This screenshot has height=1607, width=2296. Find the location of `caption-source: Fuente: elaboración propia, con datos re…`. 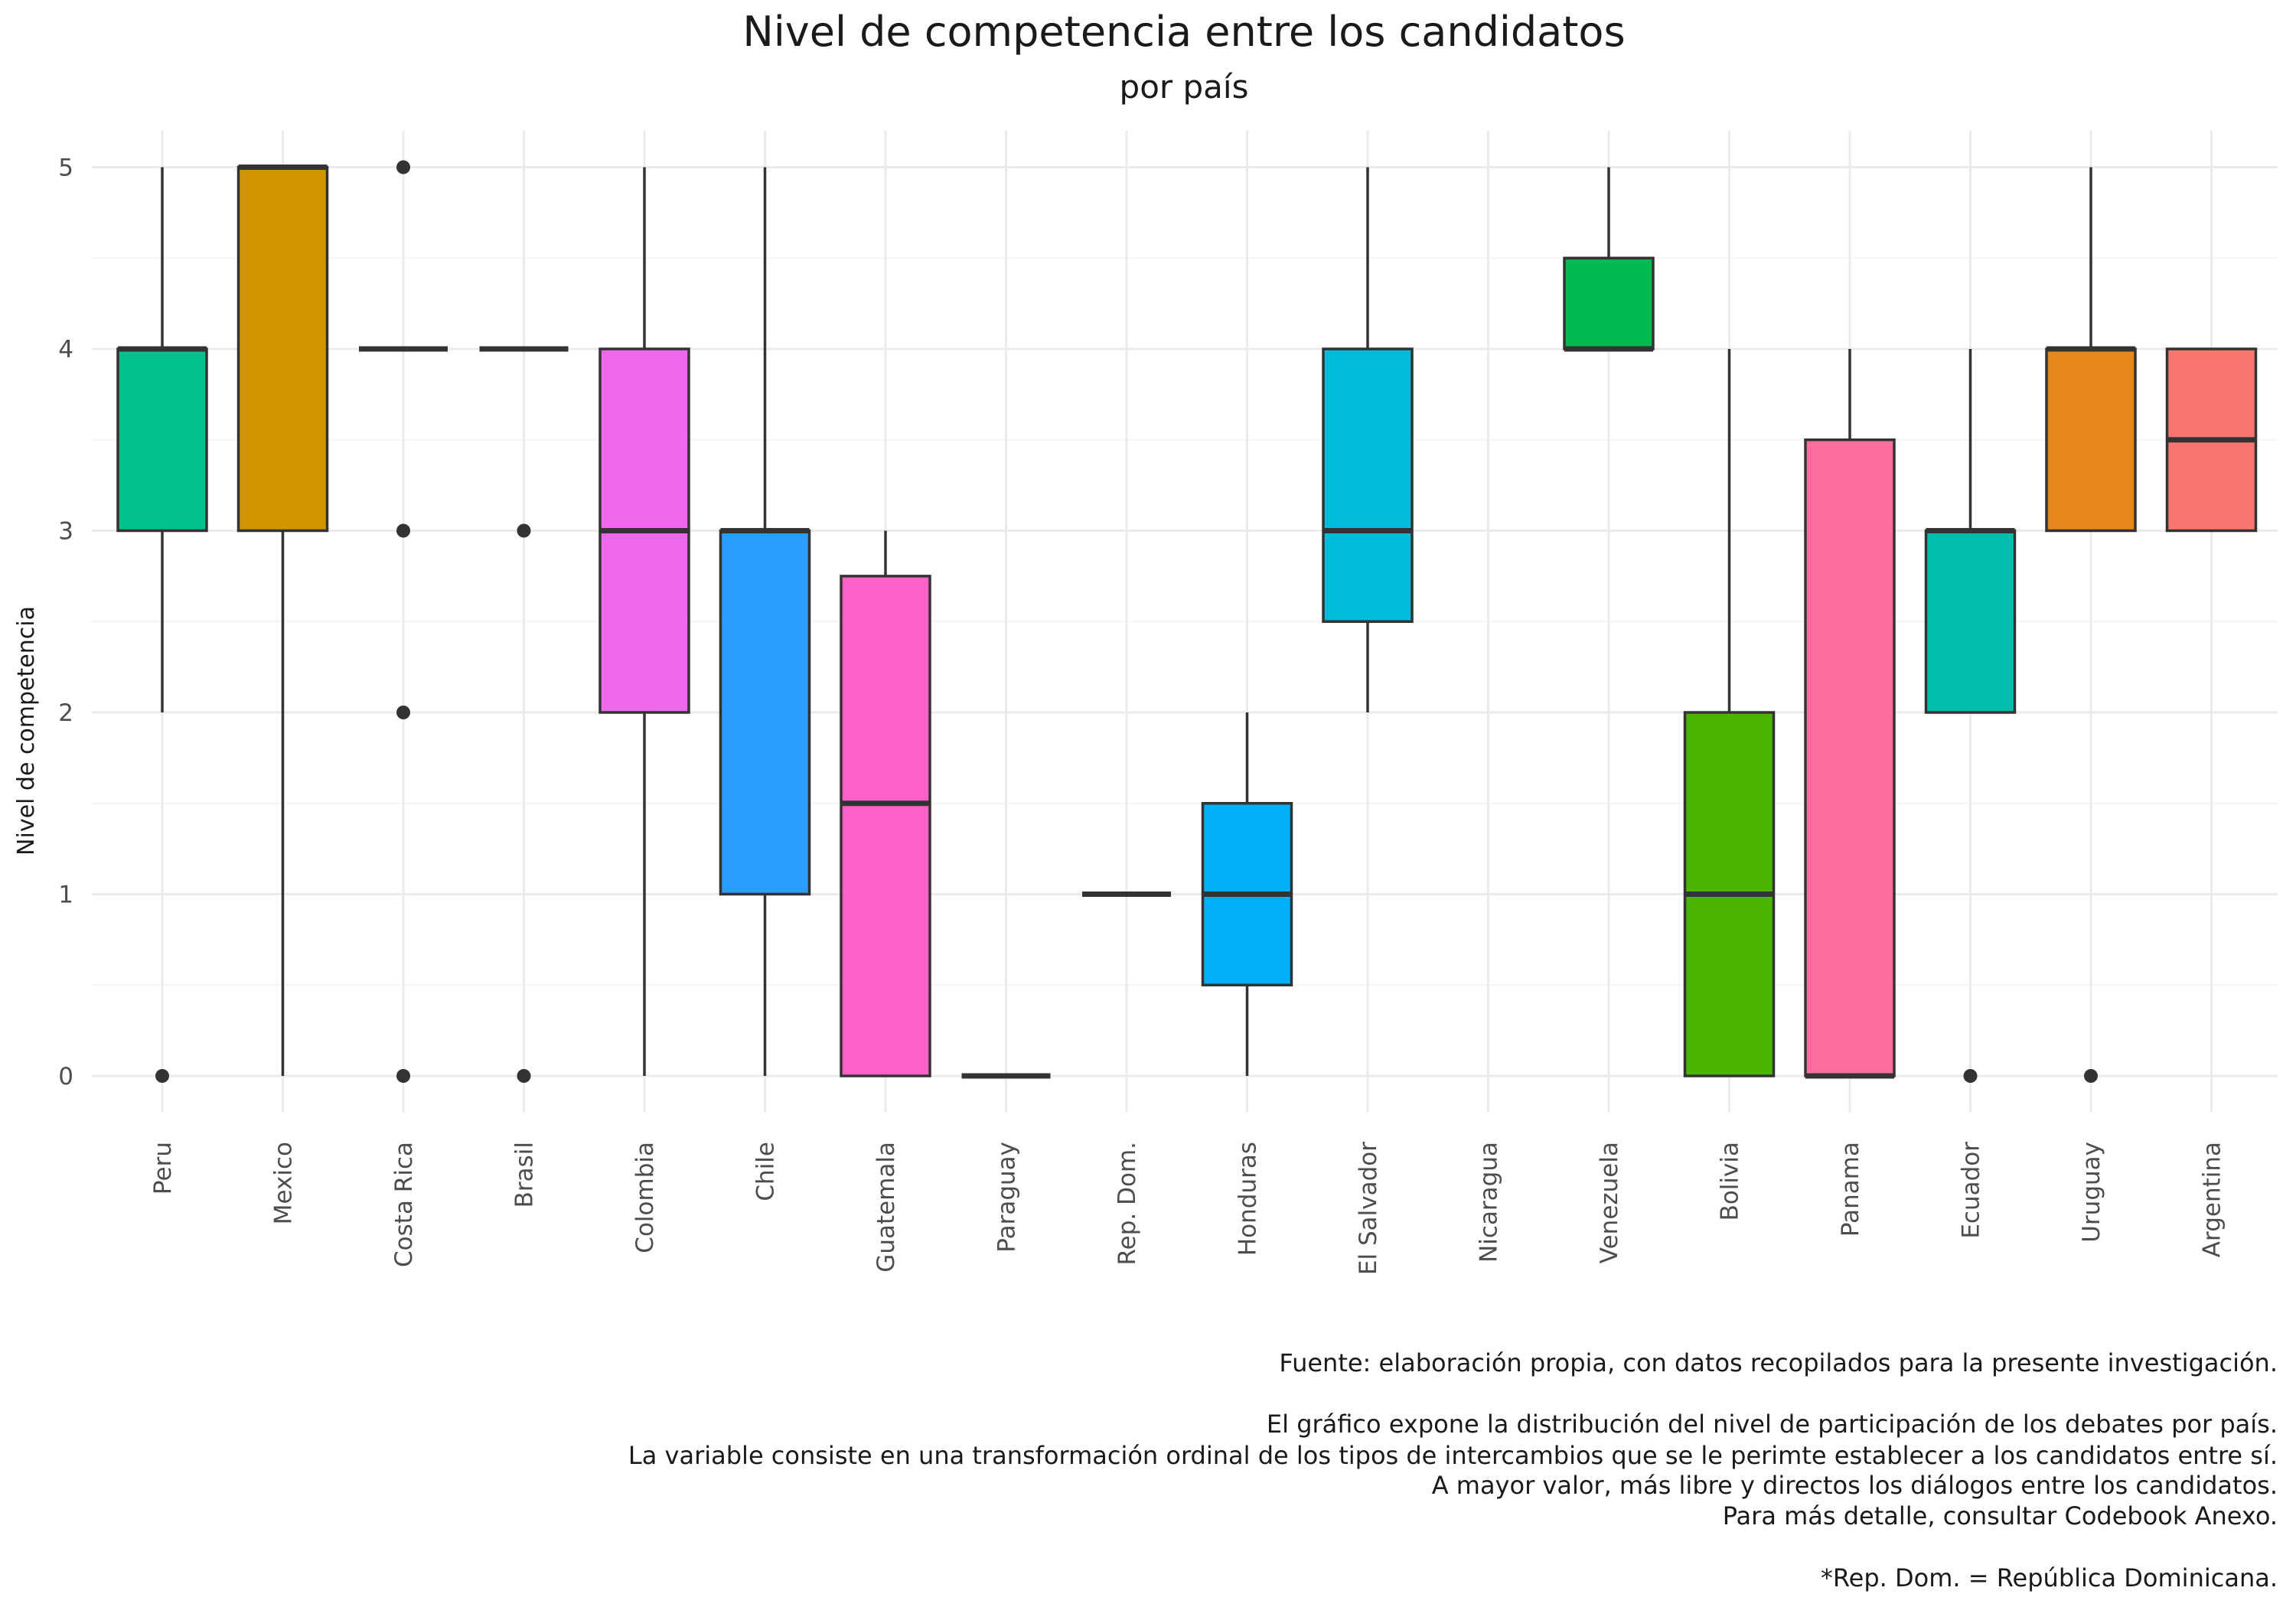

caption-source: Fuente: elaboración propia, con datos re… is located at coordinates (1778, 1362).